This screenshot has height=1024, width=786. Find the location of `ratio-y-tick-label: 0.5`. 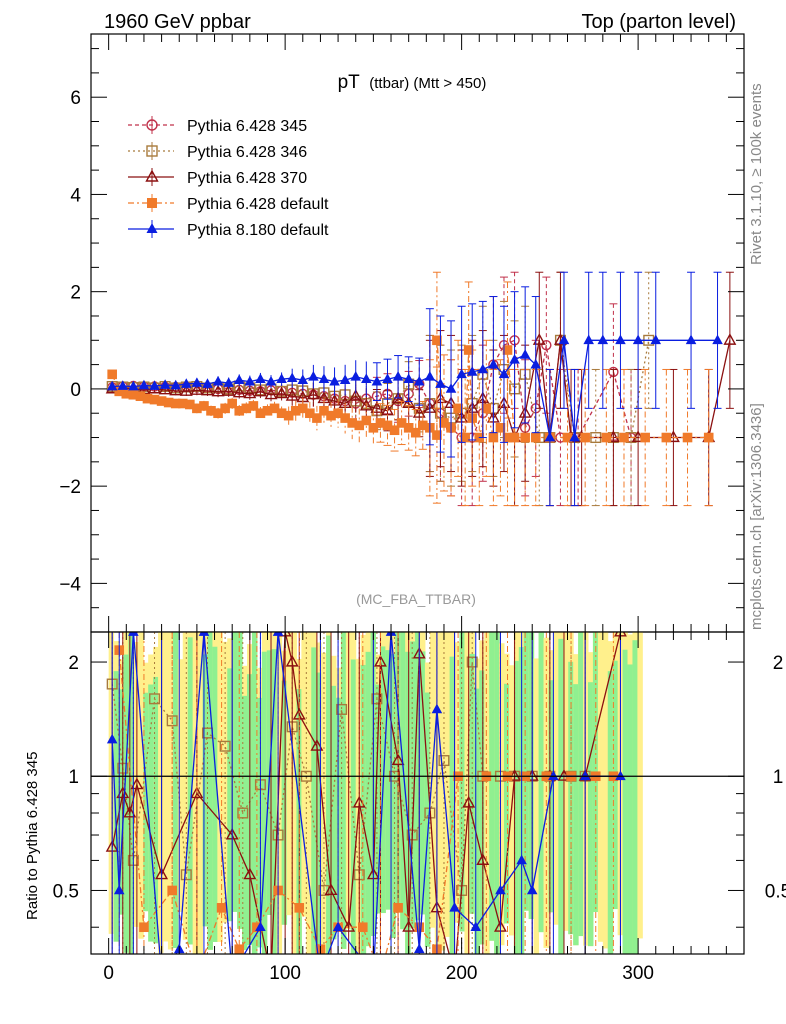

ratio-y-tick-label: 0.5 is located at coordinates (66, 891).